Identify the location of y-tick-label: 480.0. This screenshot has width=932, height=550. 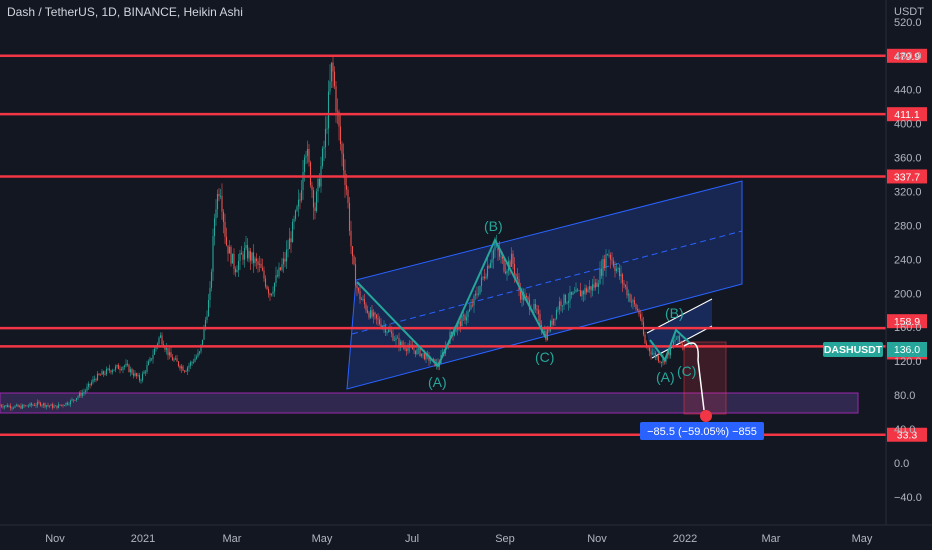
(908, 57).